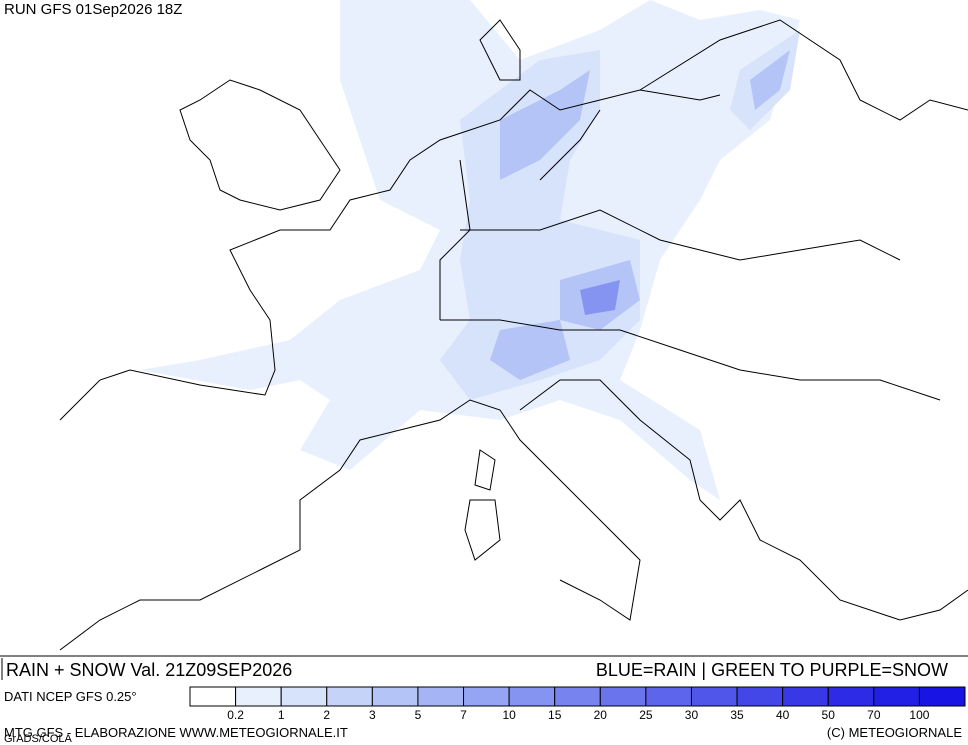 This screenshot has height=745, width=968. I want to click on run-label: RUN GFS 01Sep2026 18Z, so click(93, 9).